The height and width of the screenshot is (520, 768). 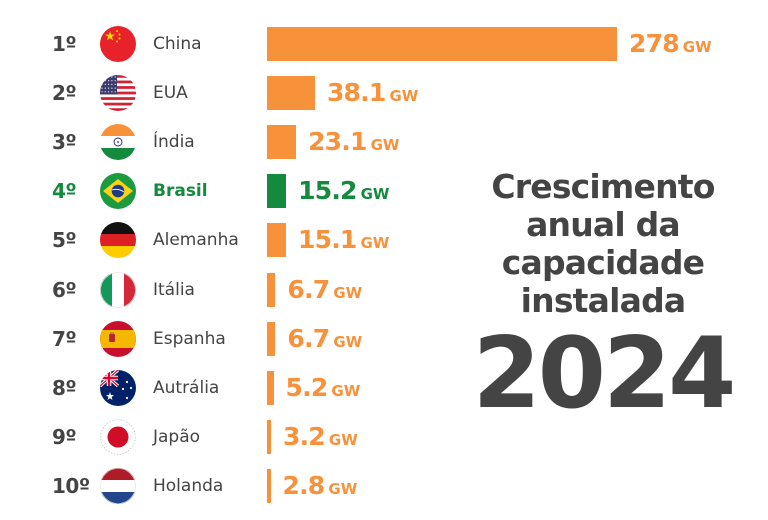 What do you see at coordinates (71, 485) in the screenshot?
I see `rank-label: 10º` at bounding box center [71, 485].